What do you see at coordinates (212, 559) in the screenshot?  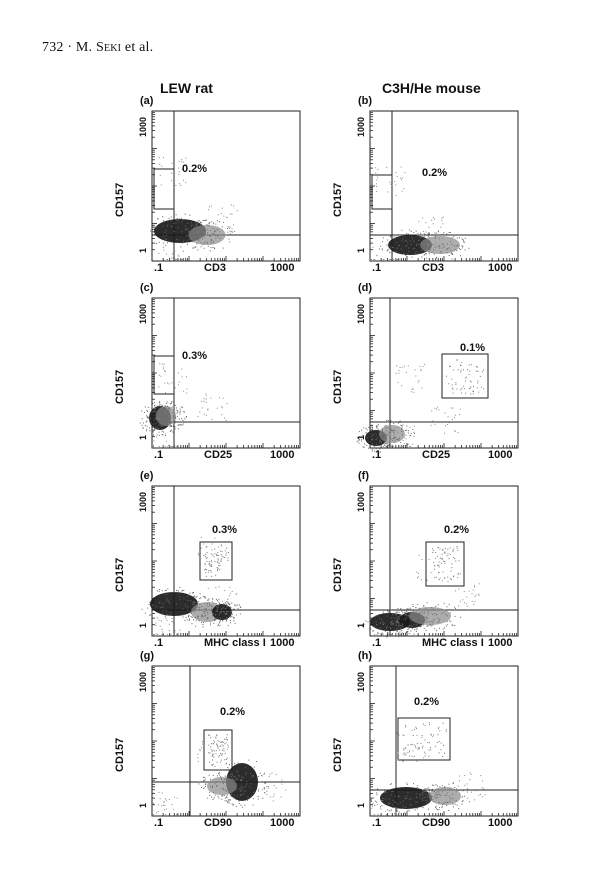 I see `dot-plot-panel: (e) 0.3% MHC class I .1 1000 CD157 1000 1` at bounding box center [212, 559].